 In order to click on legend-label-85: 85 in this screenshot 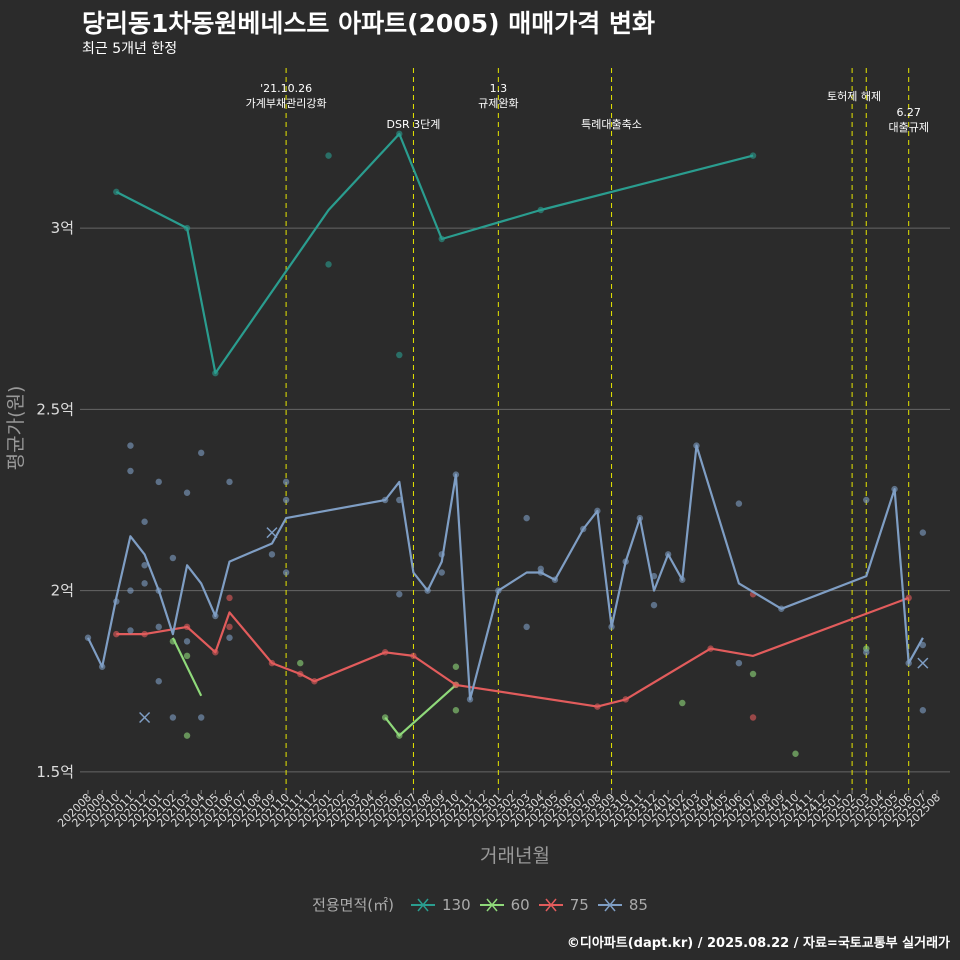, I will do `click(638, 904)`.